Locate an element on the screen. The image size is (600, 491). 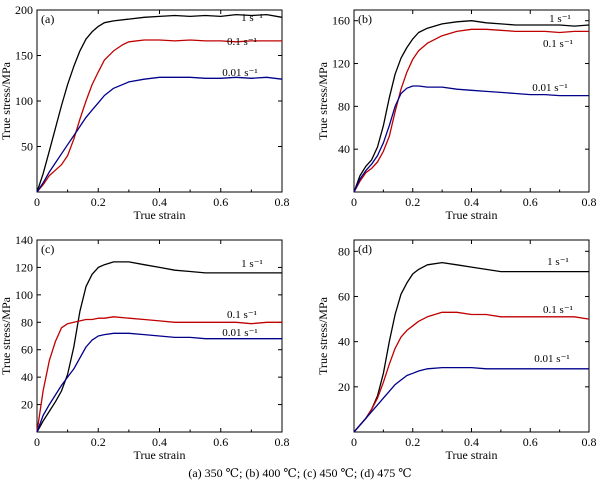
y-tick-label: 50 is located at coordinates (27, 147).